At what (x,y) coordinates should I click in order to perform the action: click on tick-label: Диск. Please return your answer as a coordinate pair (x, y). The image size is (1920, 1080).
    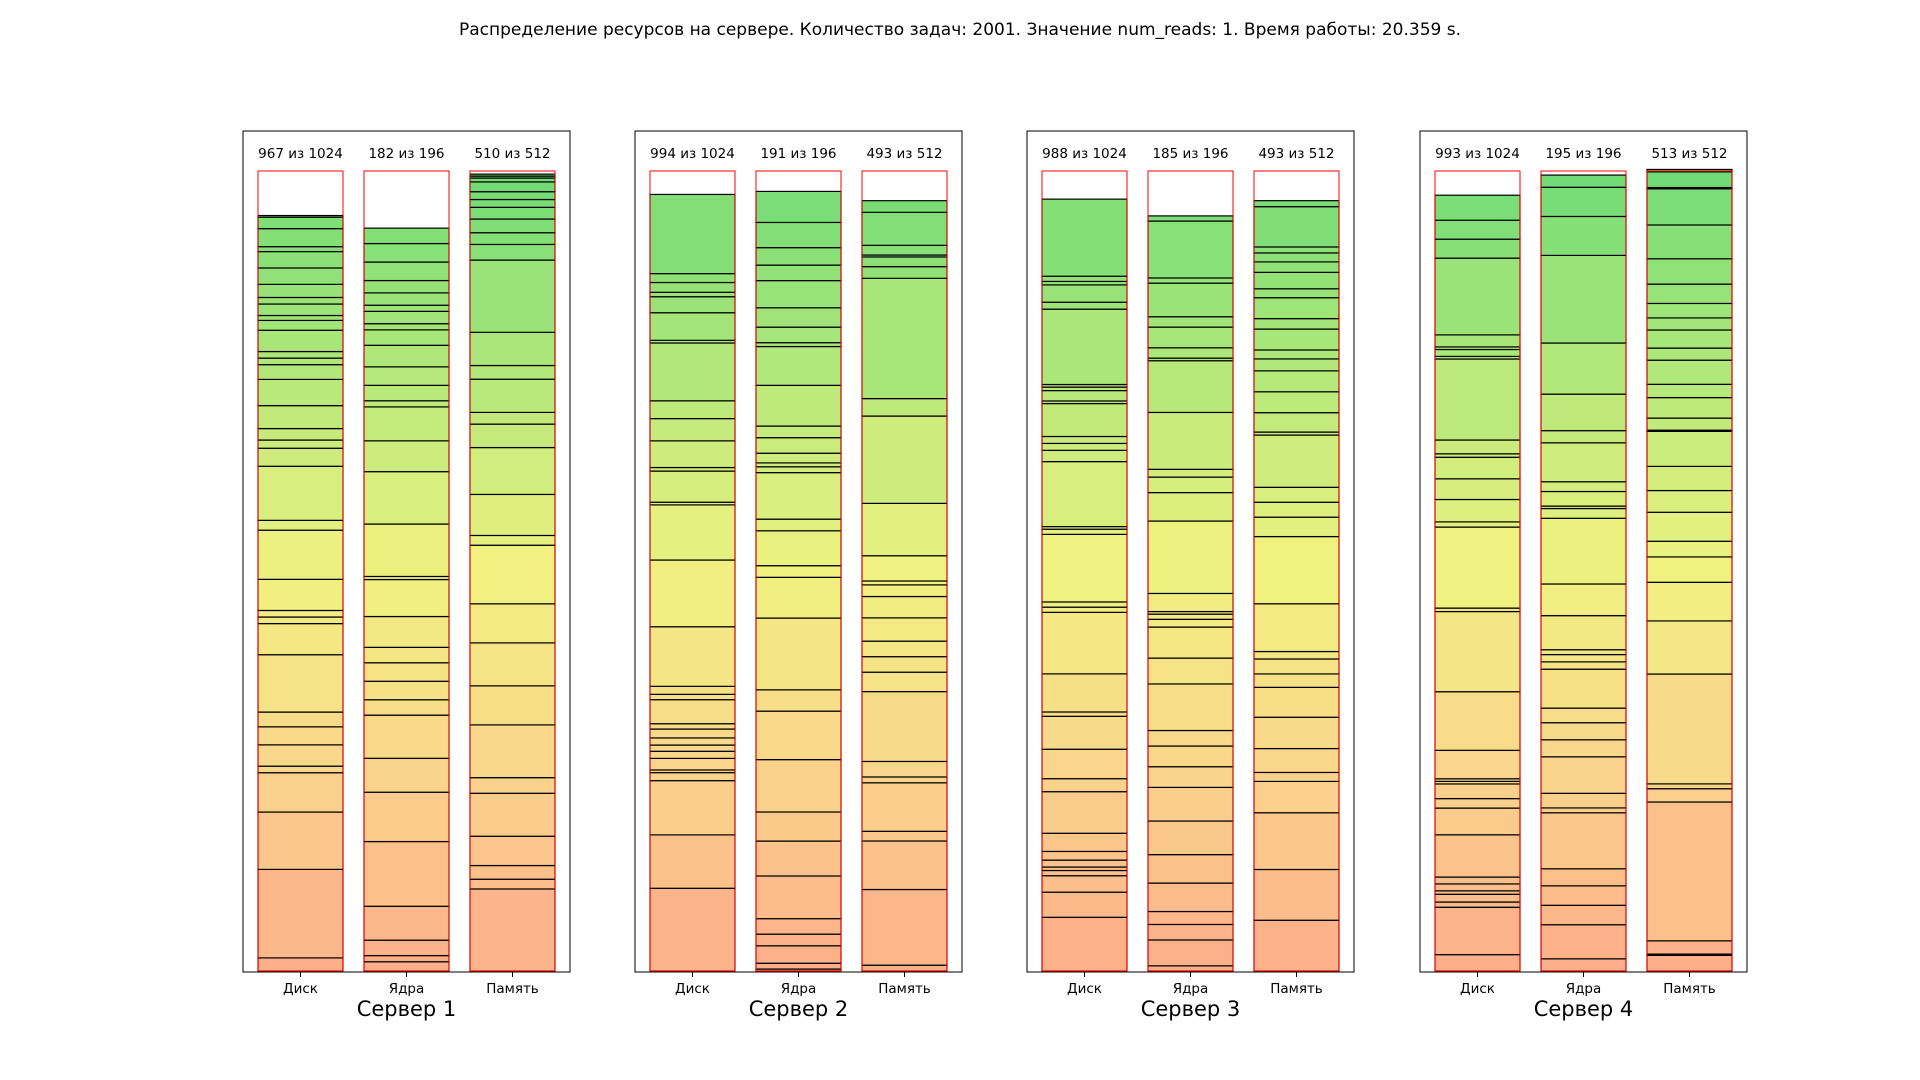
    Looking at the image, I should click on (300, 989).